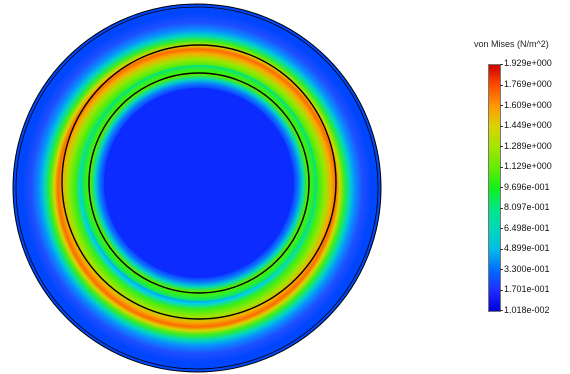 The image size is (570, 374). Describe the element at coordinates (528, 125) in the screenshot. I see `legend-label-4: 1.449e+000` at that location.